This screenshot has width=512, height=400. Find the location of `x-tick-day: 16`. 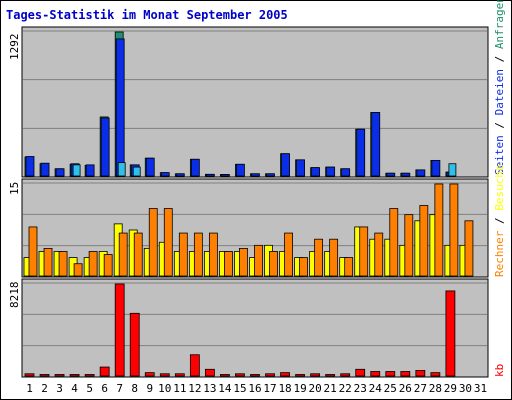

x-tick-day: 16 is located at coordinates (254, 388).